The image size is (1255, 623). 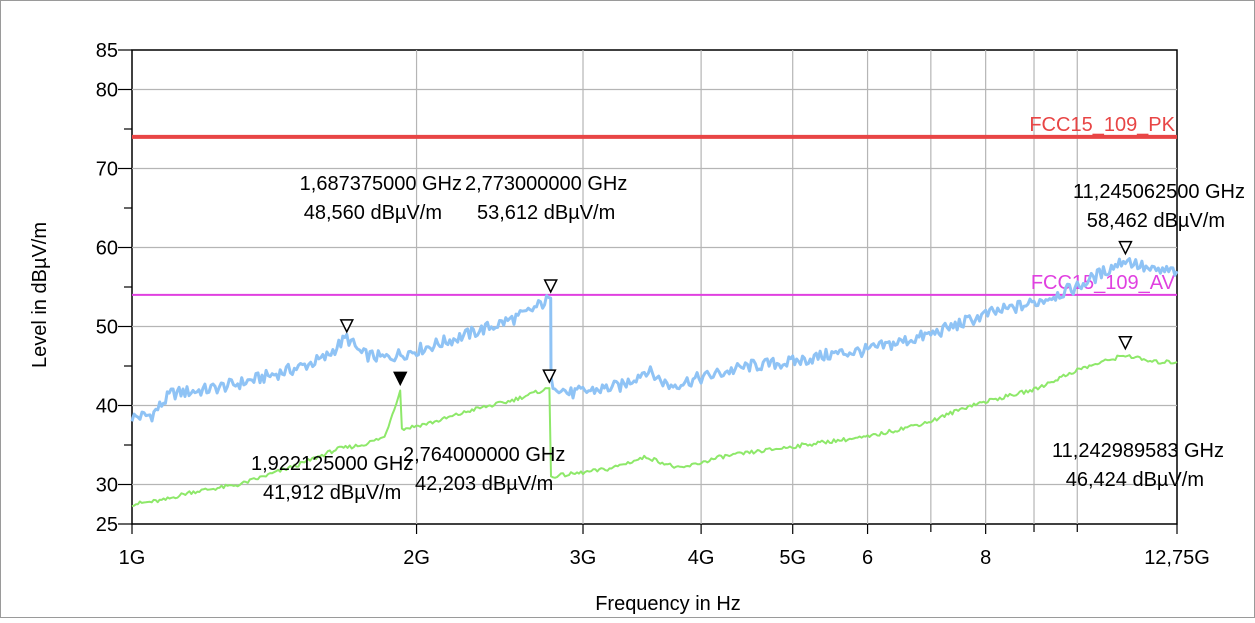 I want to click on marker-frequency-label: 2,773000000 GHz, so click(x=546, y=184).